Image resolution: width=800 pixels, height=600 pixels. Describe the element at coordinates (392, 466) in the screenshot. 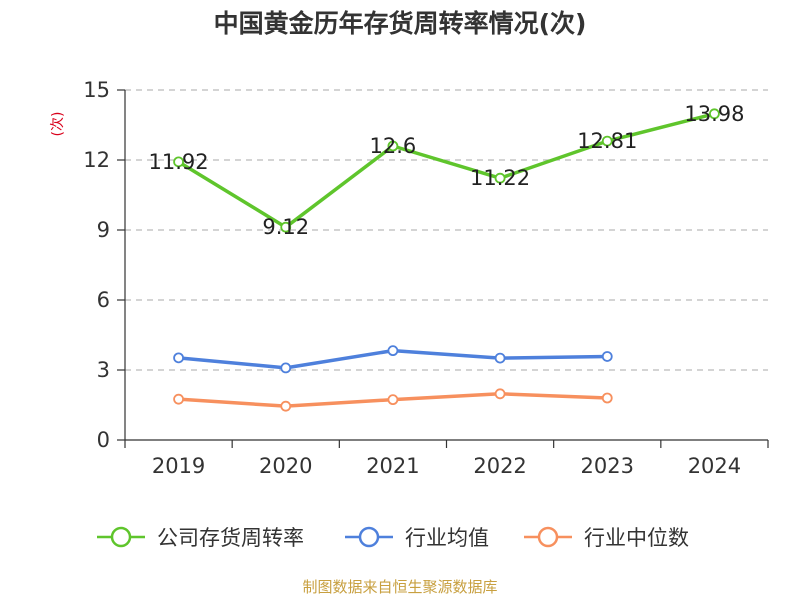

I see `x-tick-label: 2021` at that location.